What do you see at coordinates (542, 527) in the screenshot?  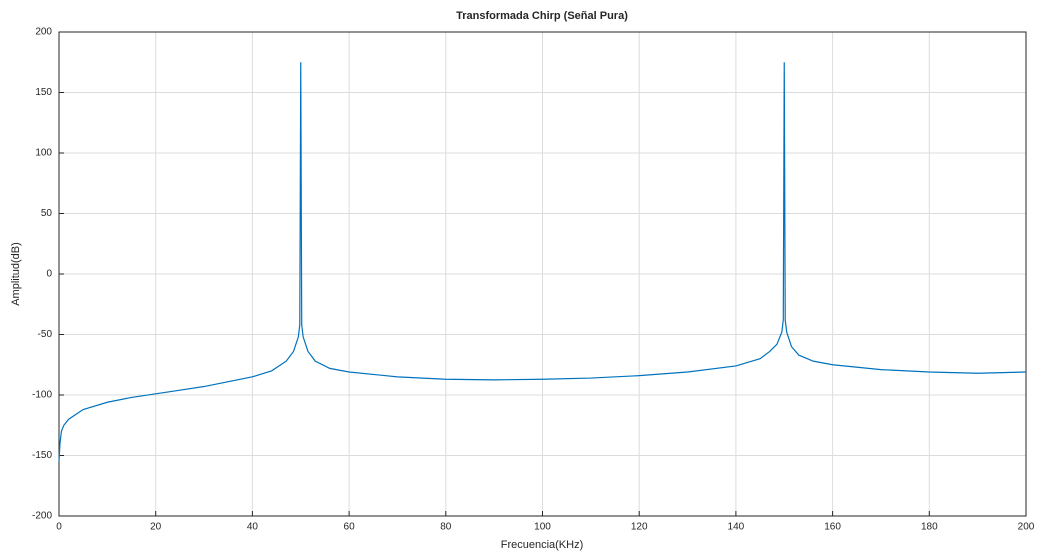 I see `x-tick-label: 100` at bounding box center [542, 527].